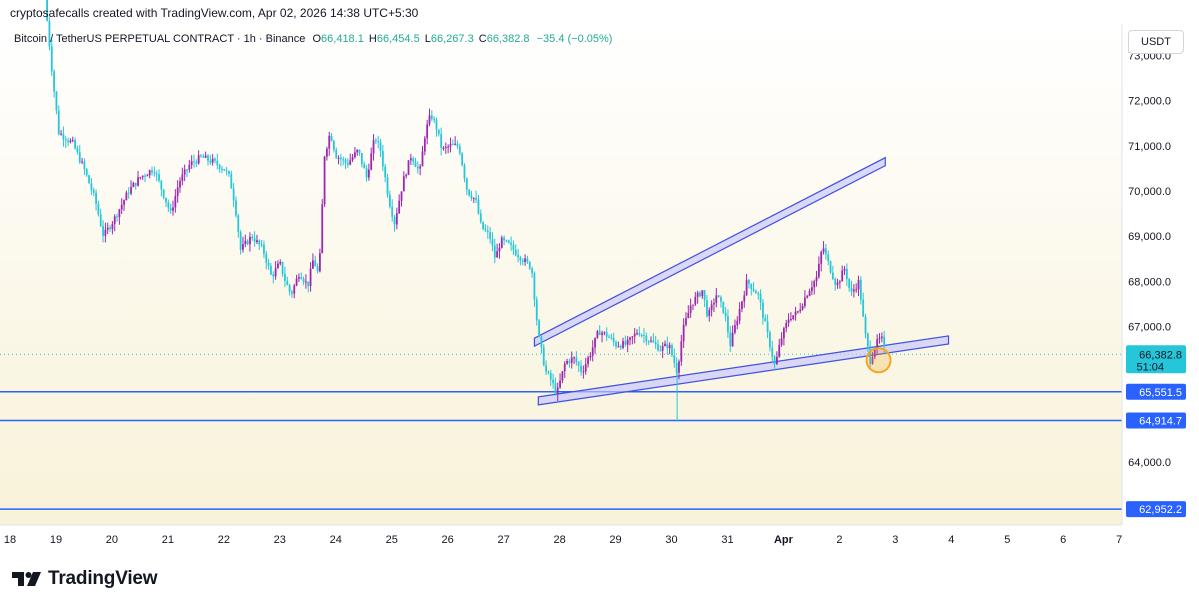  Describe the element at coordinates (743, 370) in the screenshot. I see `channel-lower-line` at that location.